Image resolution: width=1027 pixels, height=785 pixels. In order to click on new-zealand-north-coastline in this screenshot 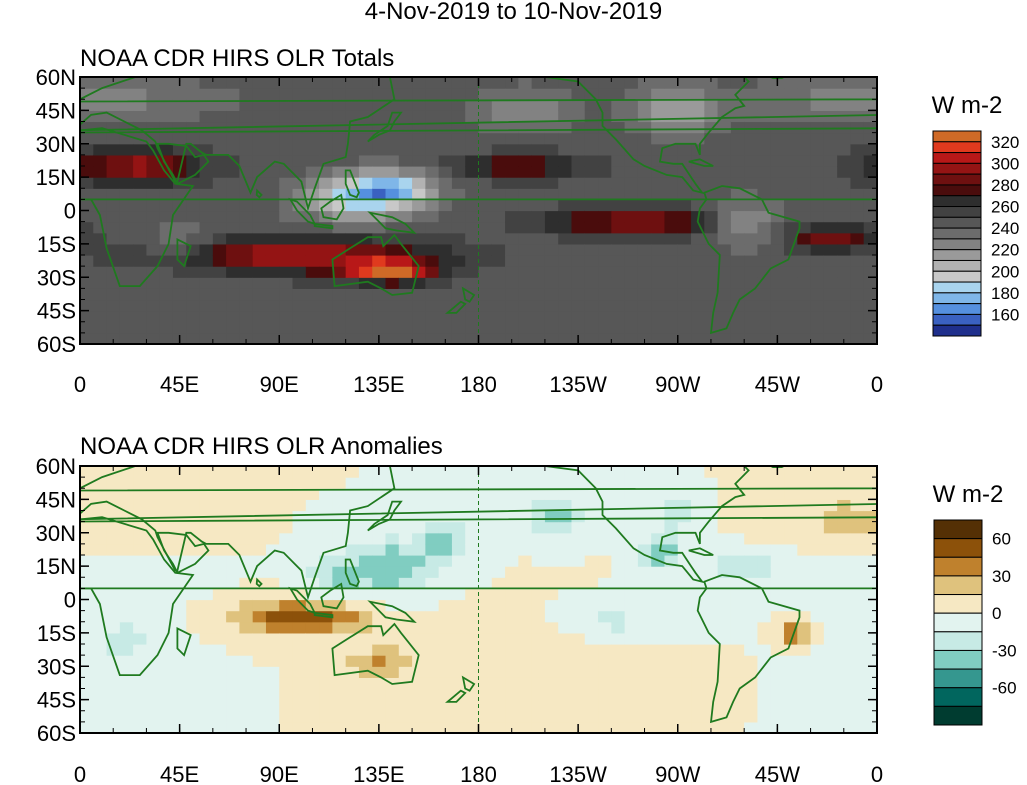, I will do `click(468, 683)`.